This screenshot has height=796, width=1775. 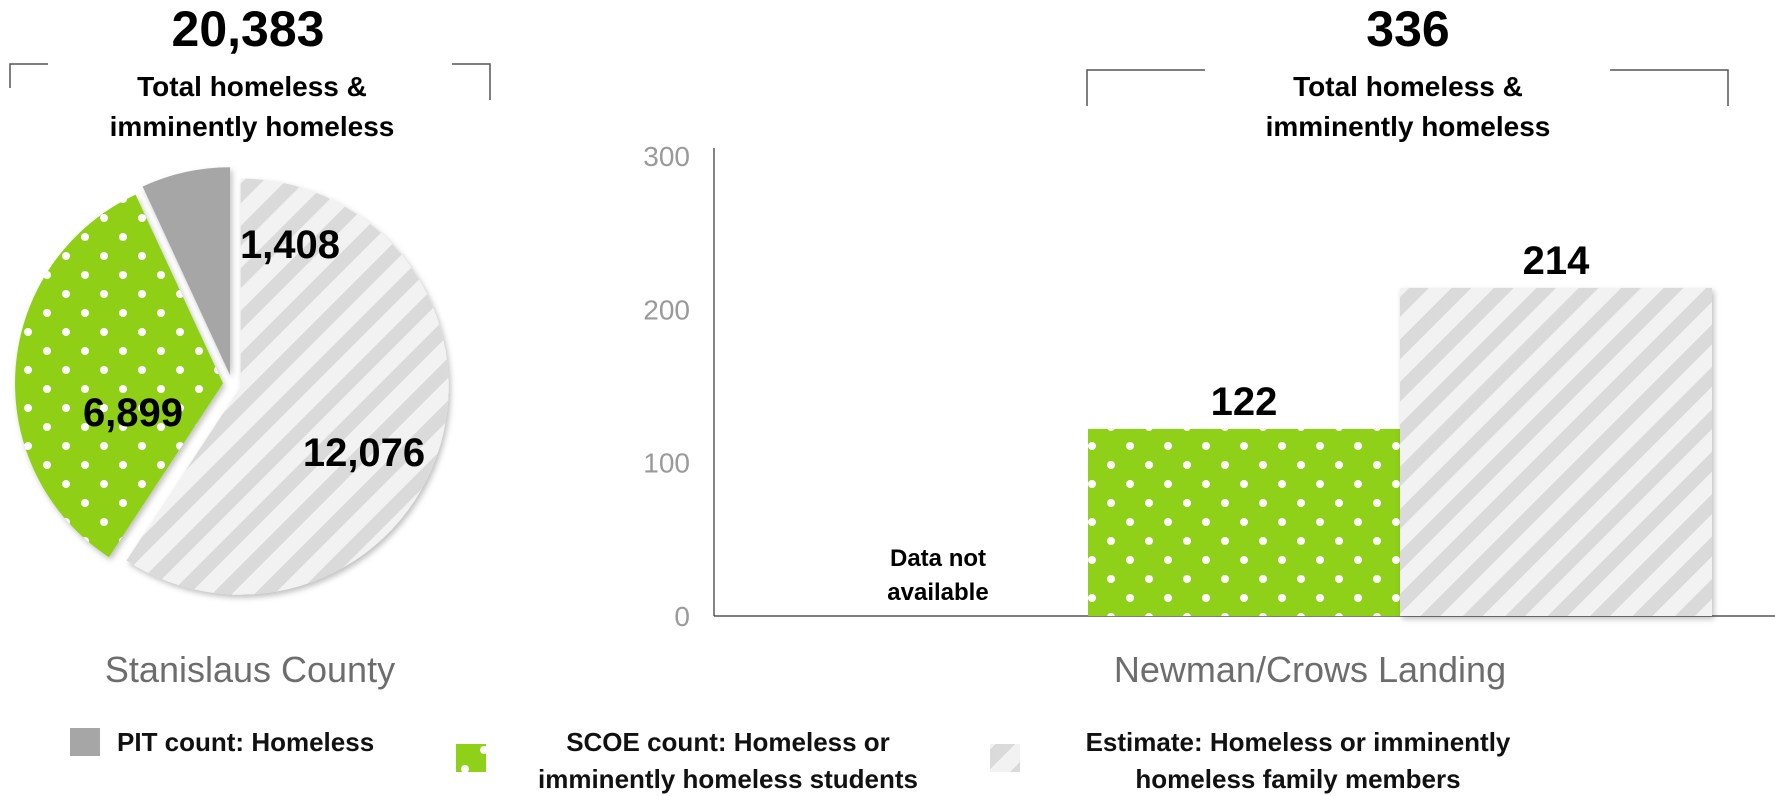 I want to click on legend-label-estimate-line1: Estimate: Homeless or imminently, so click(x=1298, y=742).